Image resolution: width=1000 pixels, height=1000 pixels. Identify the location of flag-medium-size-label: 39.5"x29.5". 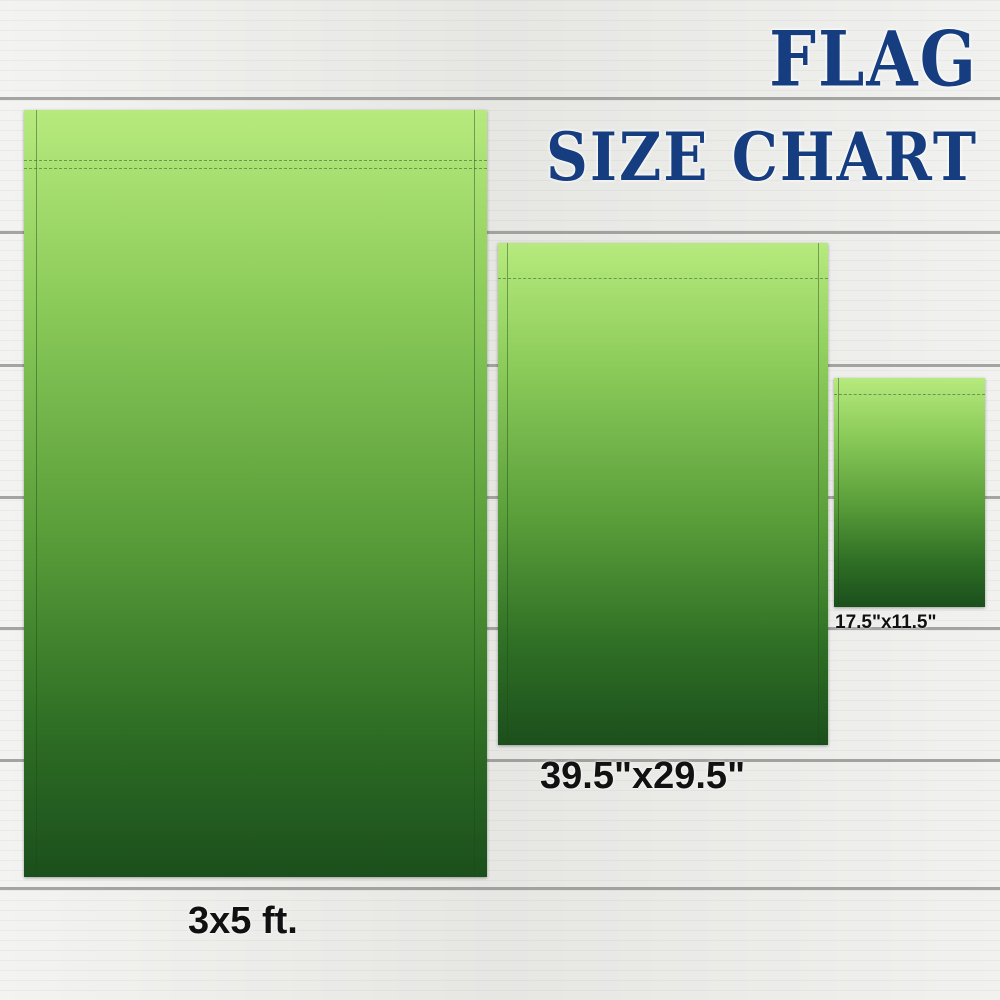
(643, 776).